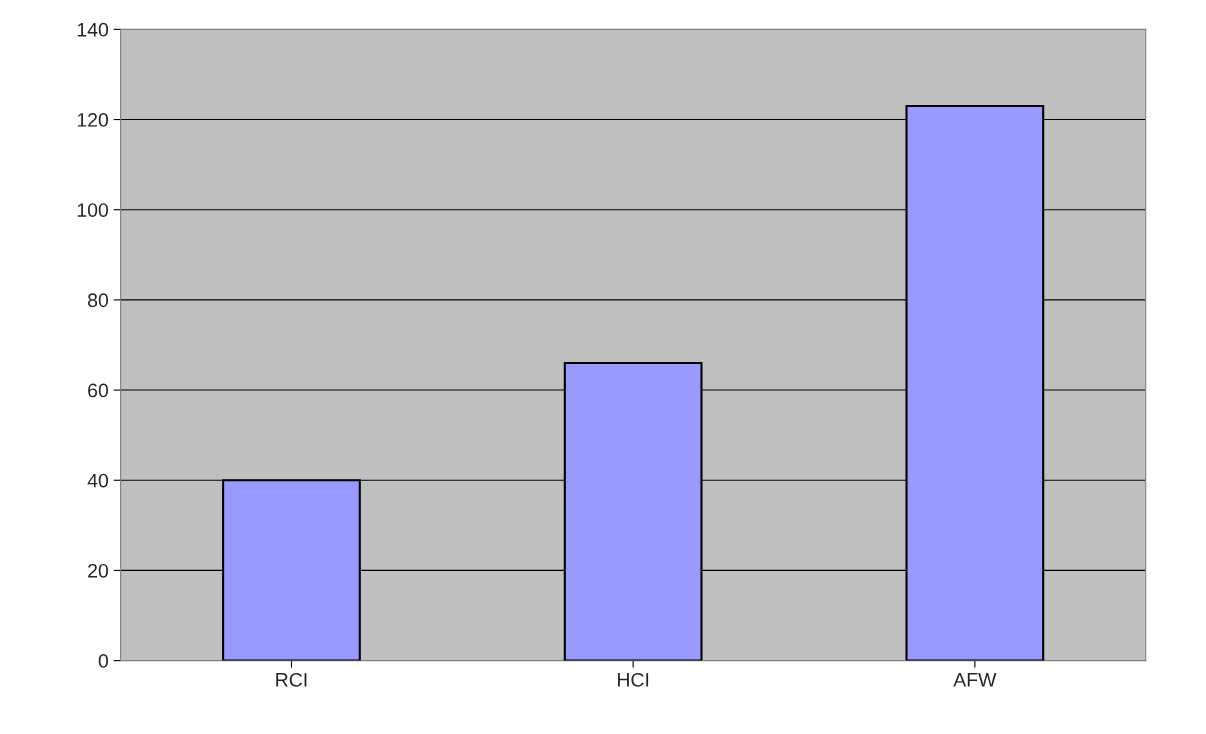 The height and width of the screenshot is (734, 1206). I want to click on y-tick-label: 100, so click(93, 210).